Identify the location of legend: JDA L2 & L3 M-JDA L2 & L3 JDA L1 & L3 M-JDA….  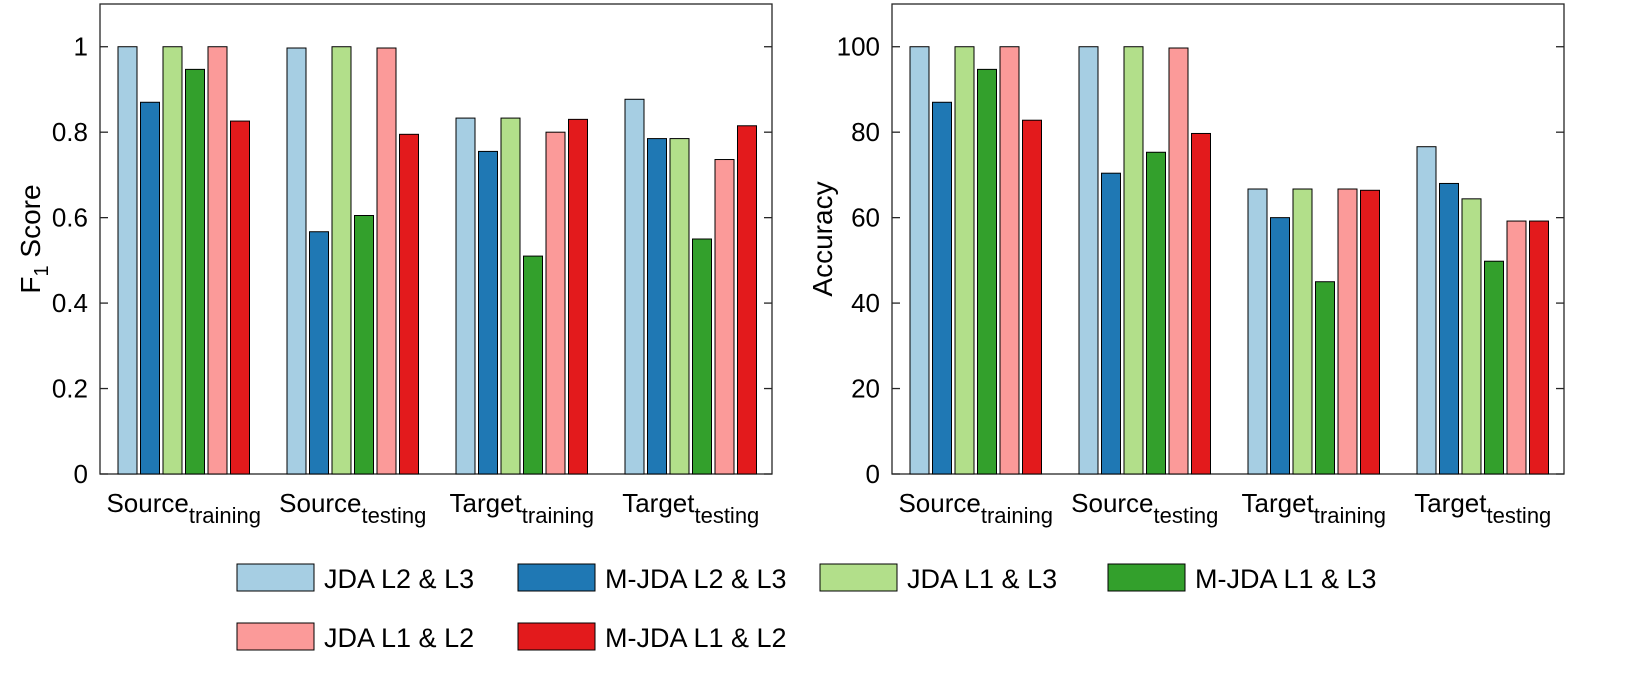
(806, 608).